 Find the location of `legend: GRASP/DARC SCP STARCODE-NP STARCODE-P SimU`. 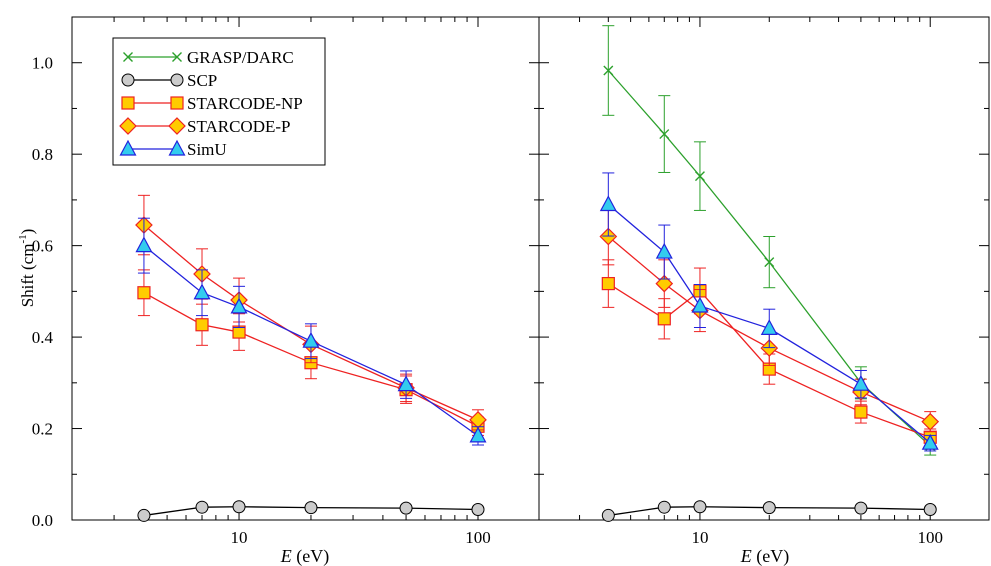

legend: GRASP/DARC SCP STARCODE-NP STARCODE-P SimU is located at coordinates (219, 101).